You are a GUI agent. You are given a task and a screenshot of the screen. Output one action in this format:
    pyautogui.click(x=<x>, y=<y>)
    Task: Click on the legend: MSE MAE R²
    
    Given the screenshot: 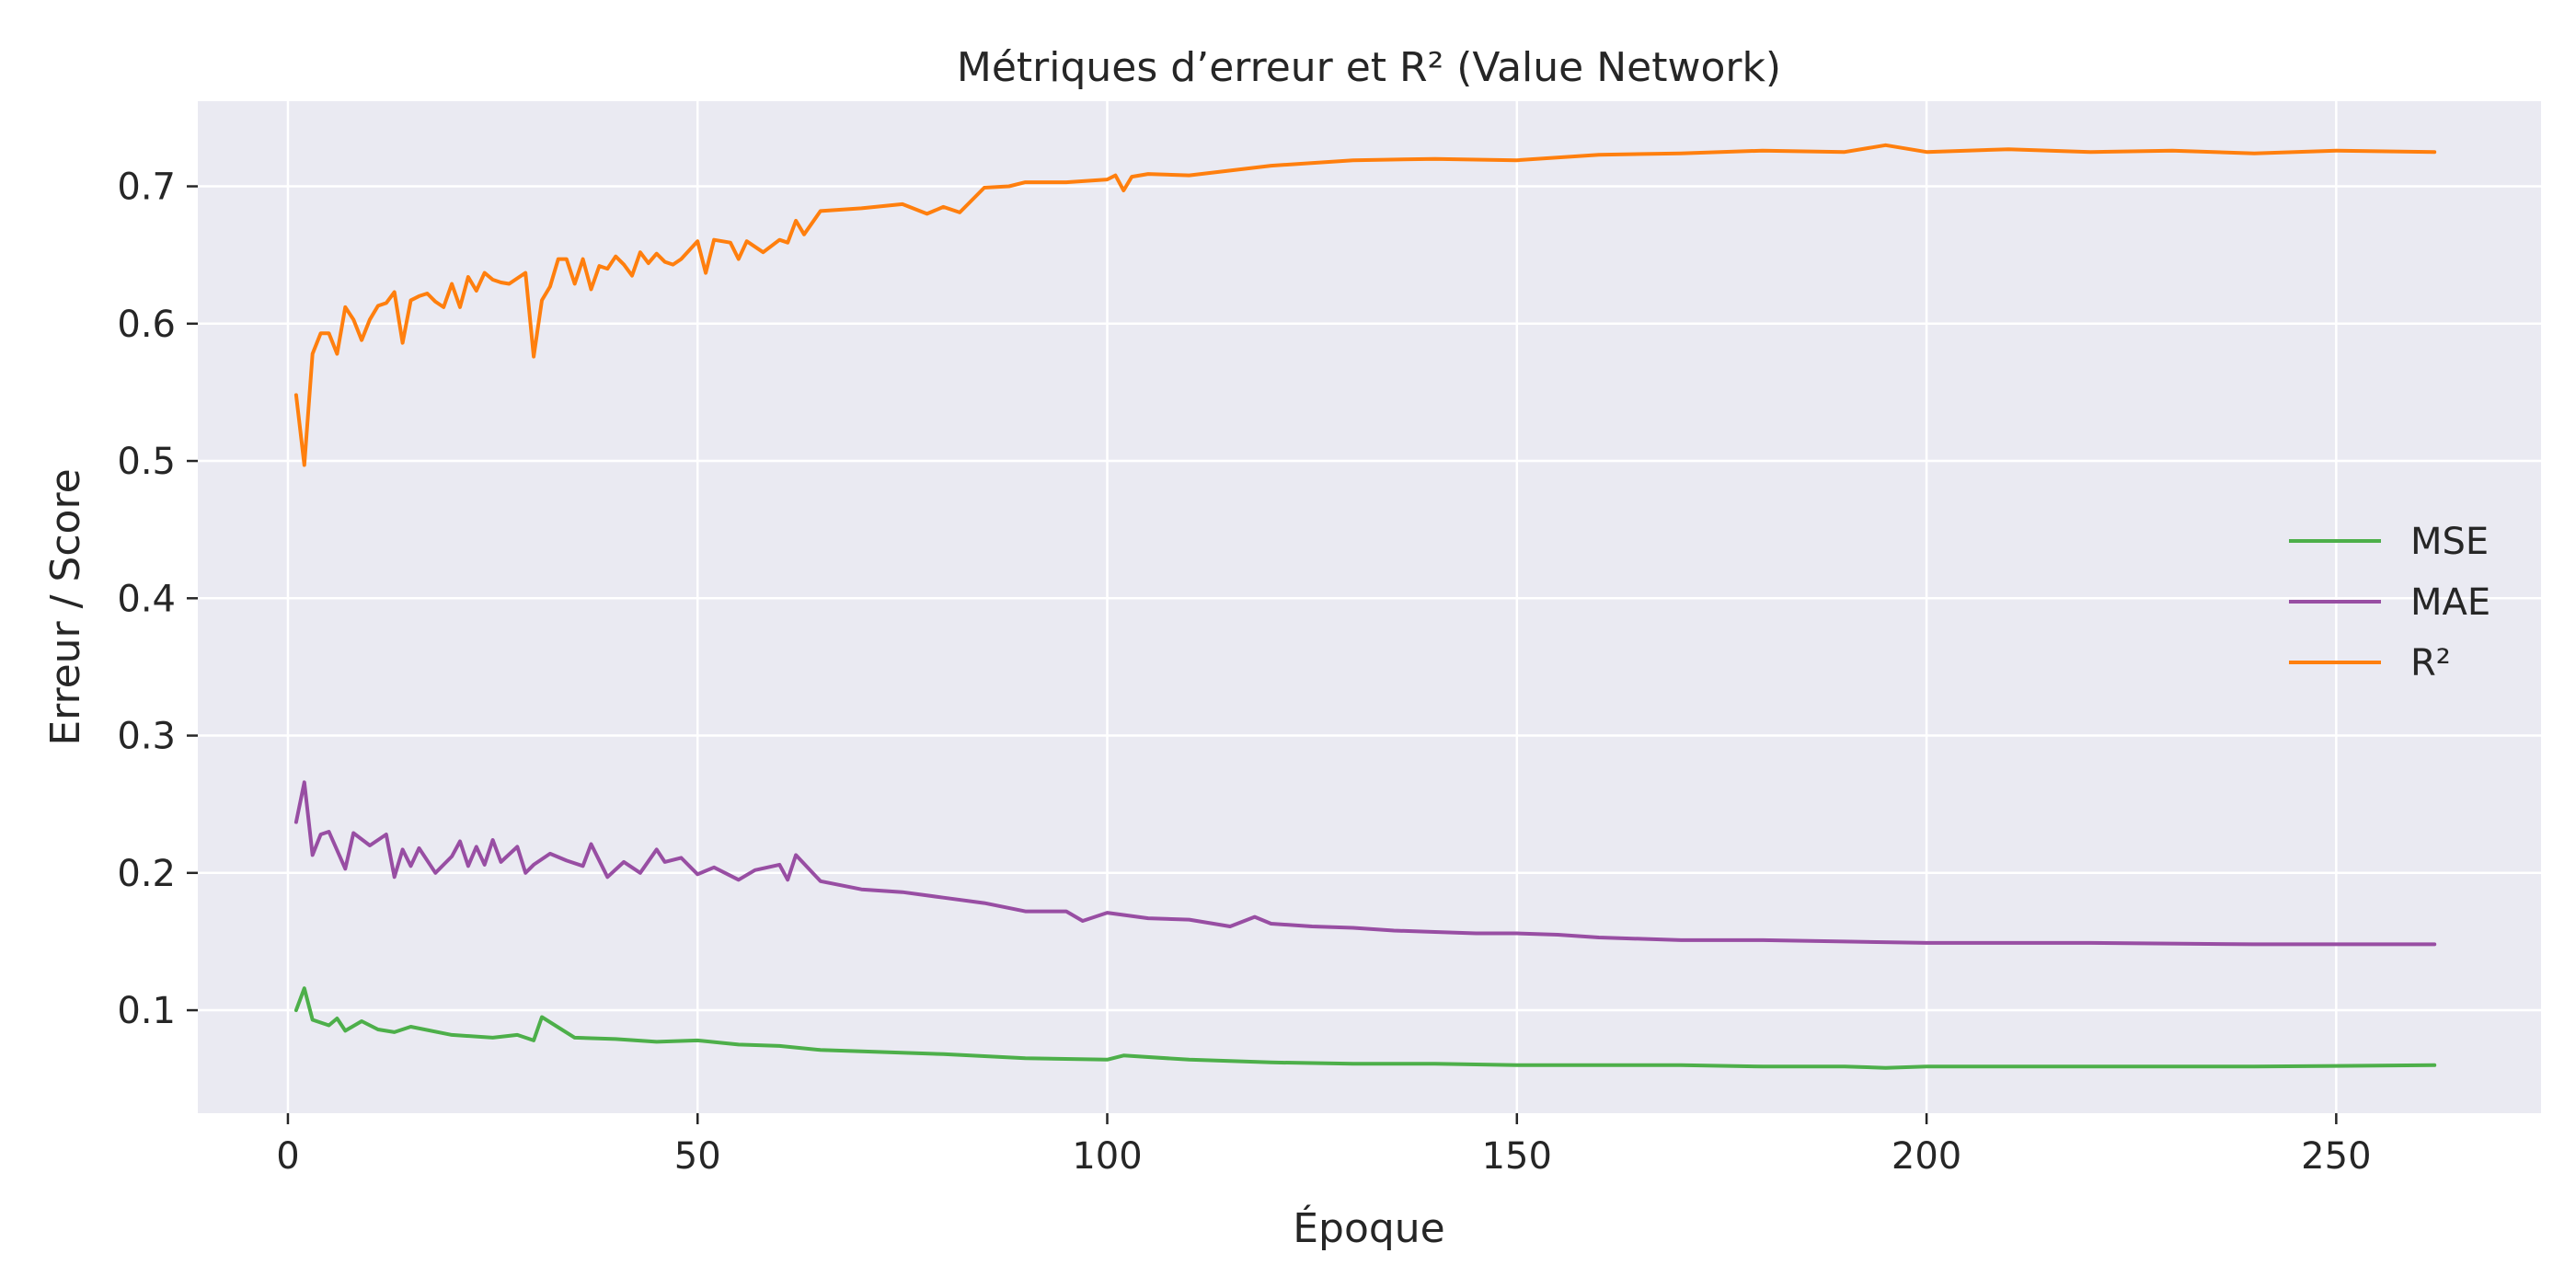 What is the action you would take?
    pyautogui.click(x=2389, y=602)
    